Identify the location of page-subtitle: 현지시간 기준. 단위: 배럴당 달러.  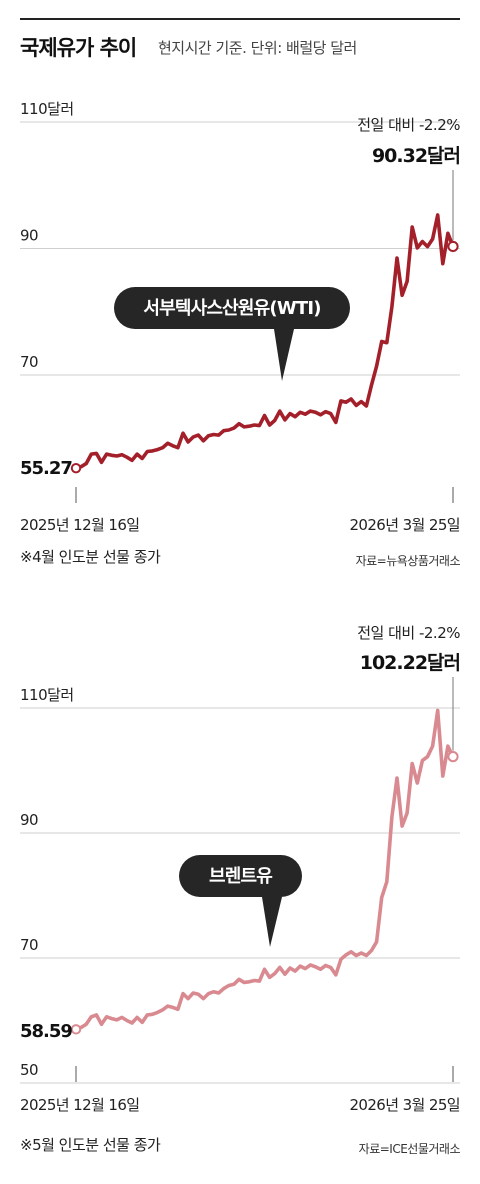
(257, 48).